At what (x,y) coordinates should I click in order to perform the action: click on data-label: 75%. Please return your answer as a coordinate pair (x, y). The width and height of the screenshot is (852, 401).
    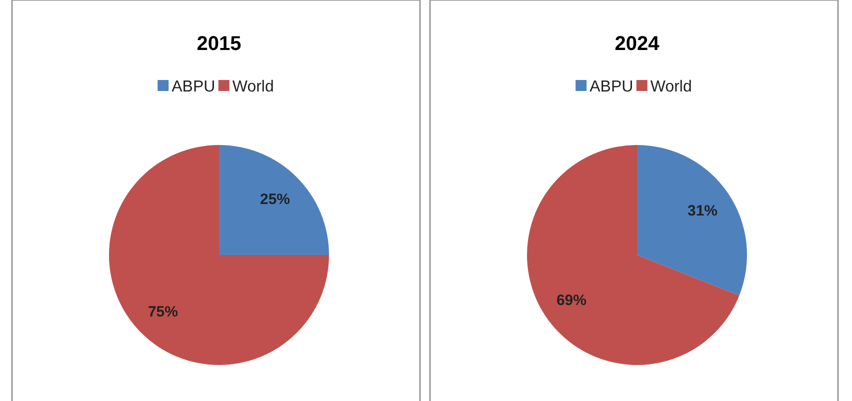
    Looking at the image, I should click on (163, 311).